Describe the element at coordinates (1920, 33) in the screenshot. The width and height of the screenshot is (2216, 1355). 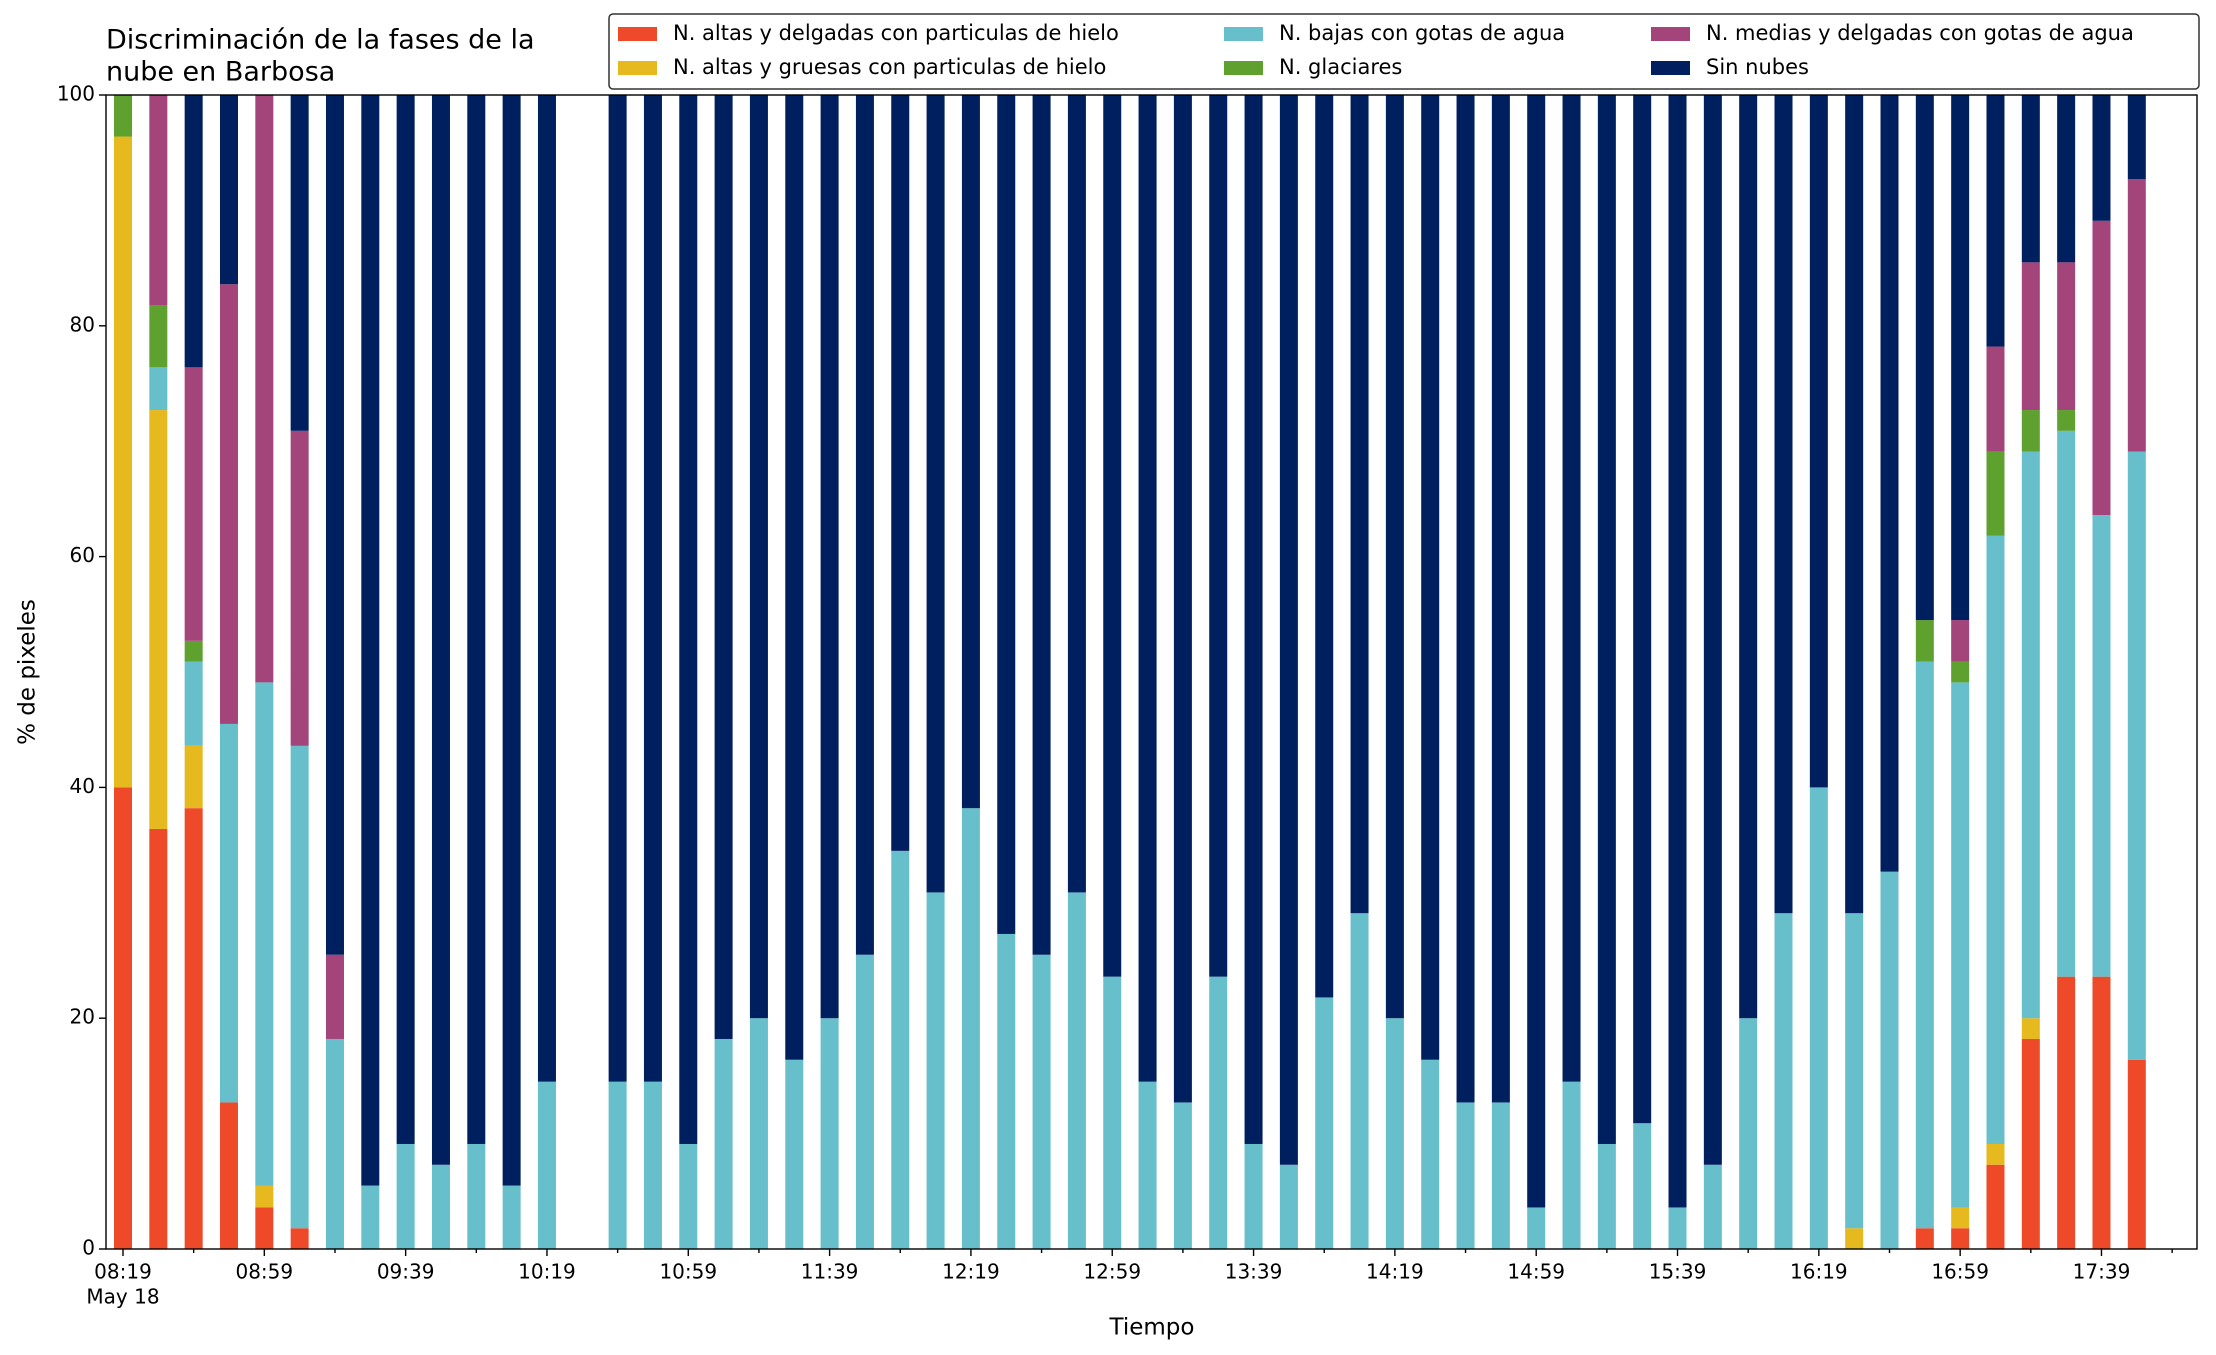
I see `legend-label: N. medias y delgadas con gotas de agua` at that location.